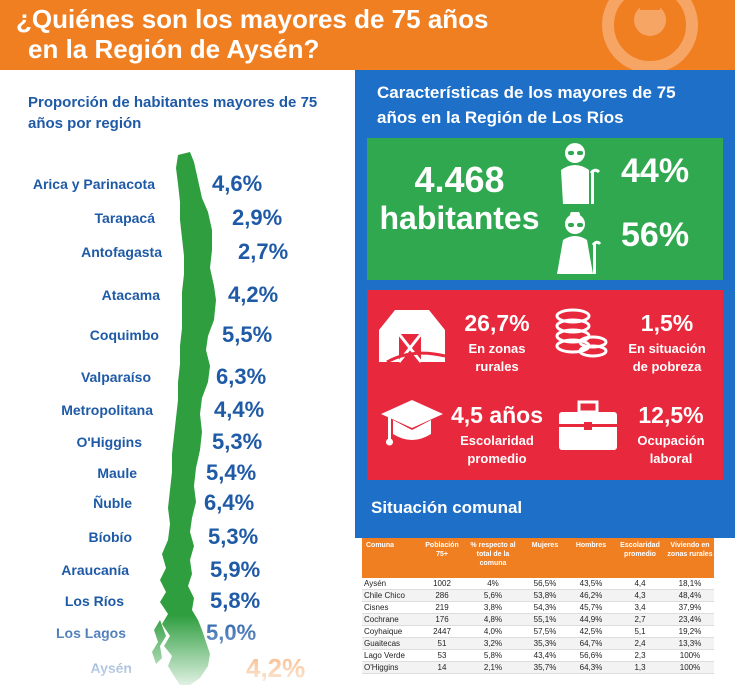 The height and width of the screenshot is (685, 735). I want to click on table-cell: 56,6%, so click(591, 655).